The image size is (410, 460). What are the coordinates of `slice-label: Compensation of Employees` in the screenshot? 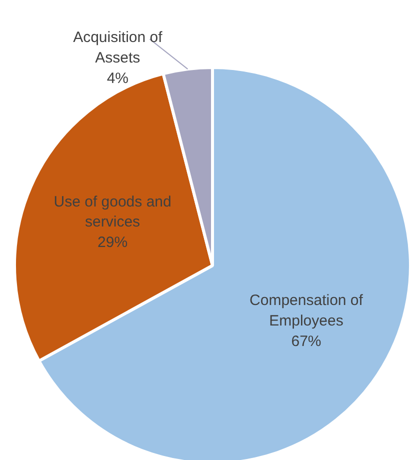 It's located at (307, 311).